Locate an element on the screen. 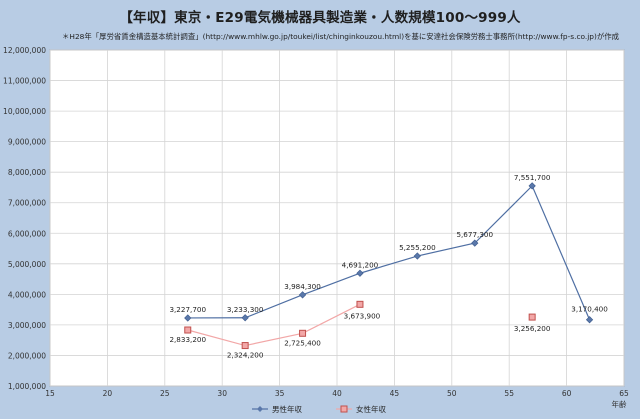  x-tick-label: 20 is located at coordinates (108, 393).